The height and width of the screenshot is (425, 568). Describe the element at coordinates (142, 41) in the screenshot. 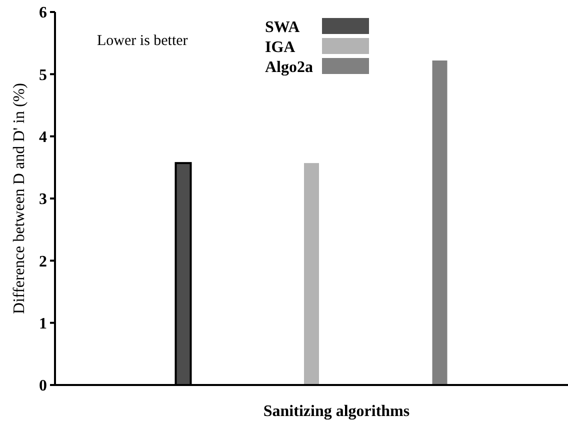

I see `annotation: Lower is better` at that location.